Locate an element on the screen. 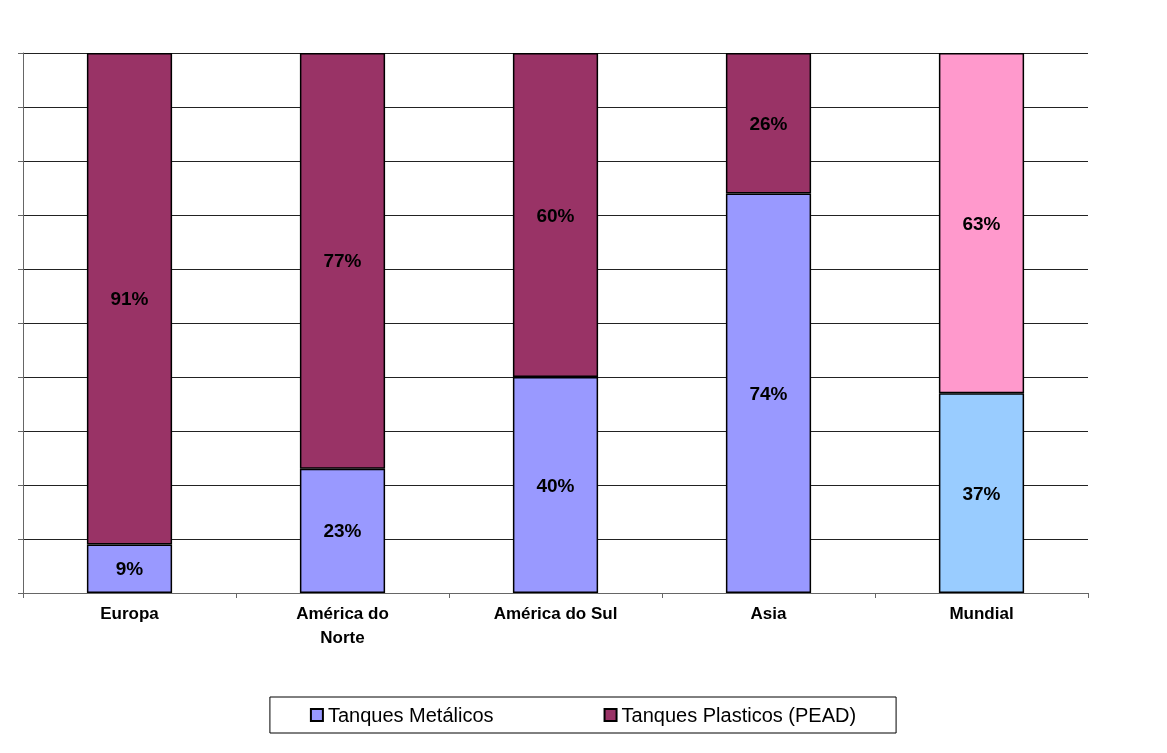 Image resolution: width=1167 pixels, height=753 pixels. x-tick-label: América do Norte is located at coordinates (342, 625).